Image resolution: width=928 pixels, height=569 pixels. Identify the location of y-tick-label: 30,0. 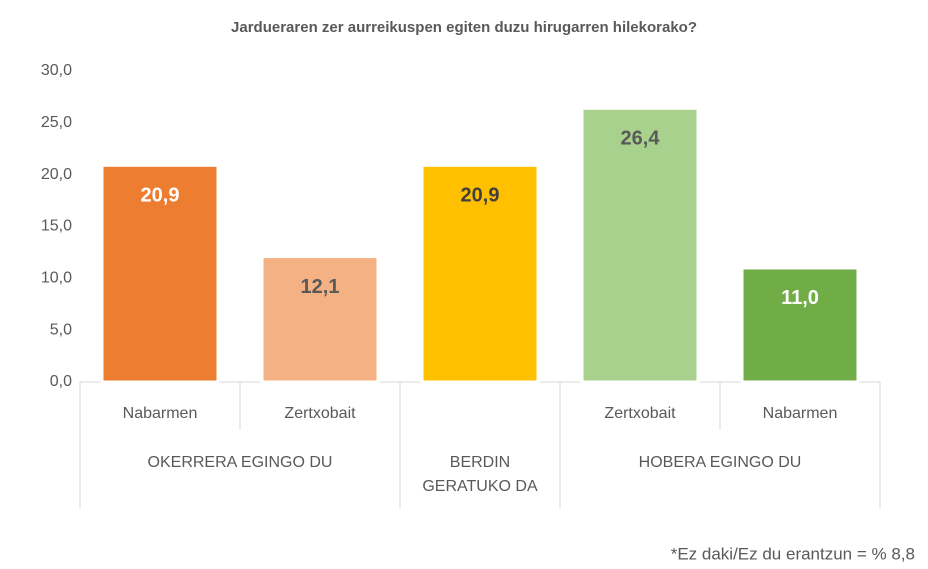
(56, 70).